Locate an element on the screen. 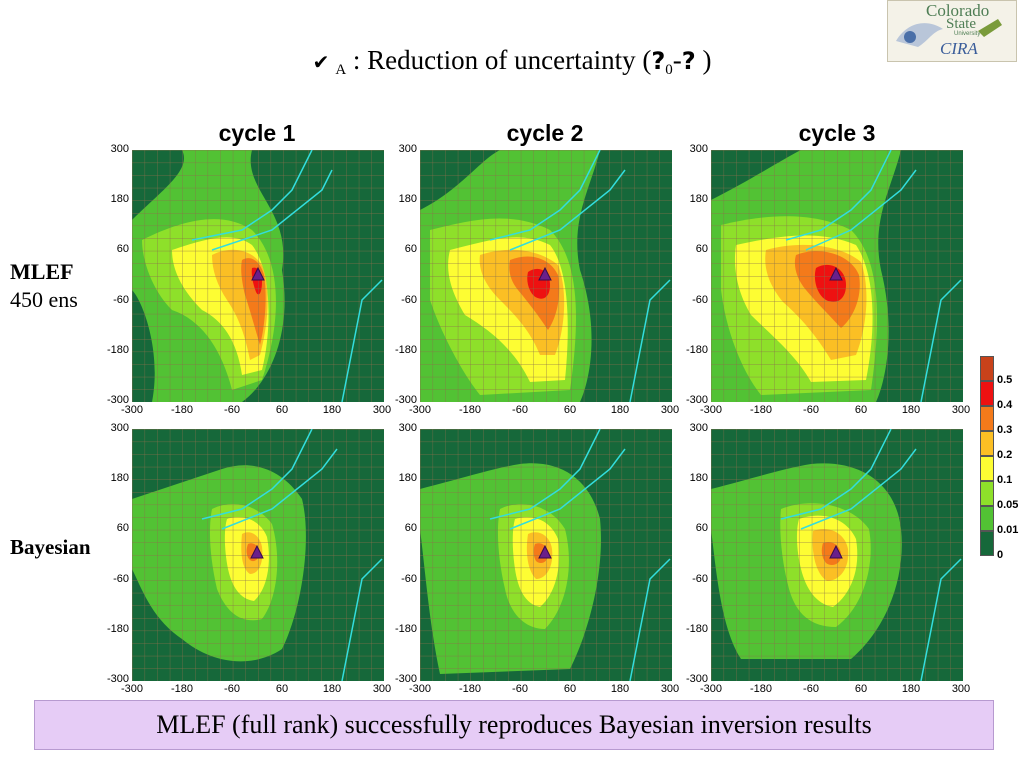 The height and width of the screenshot is (768, 1024). logo-text-state: State is located at coordinates (961, 24).